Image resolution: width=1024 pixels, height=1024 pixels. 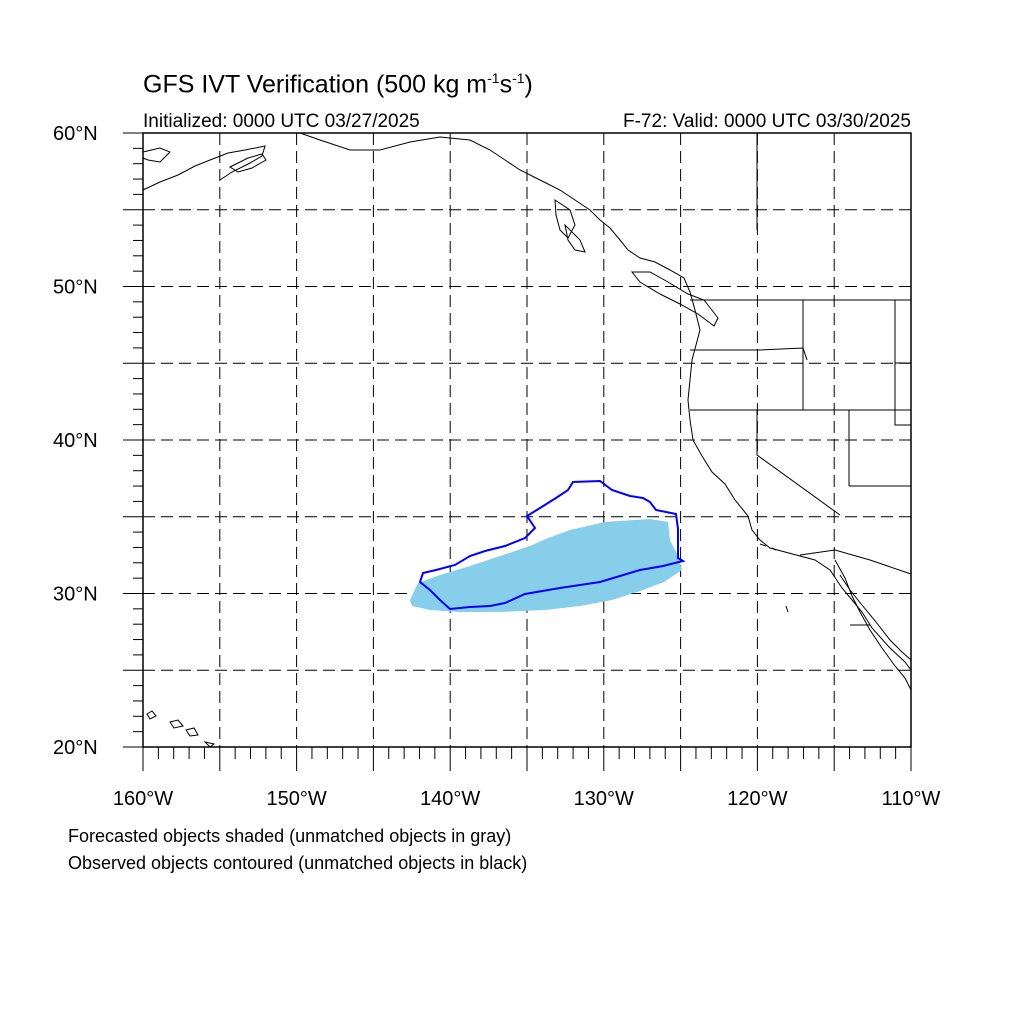 What do you see at coordinates (604, 799) in the screenshot?
I see `lon-tick-label: 130°W` at bounding box center [604, 799].